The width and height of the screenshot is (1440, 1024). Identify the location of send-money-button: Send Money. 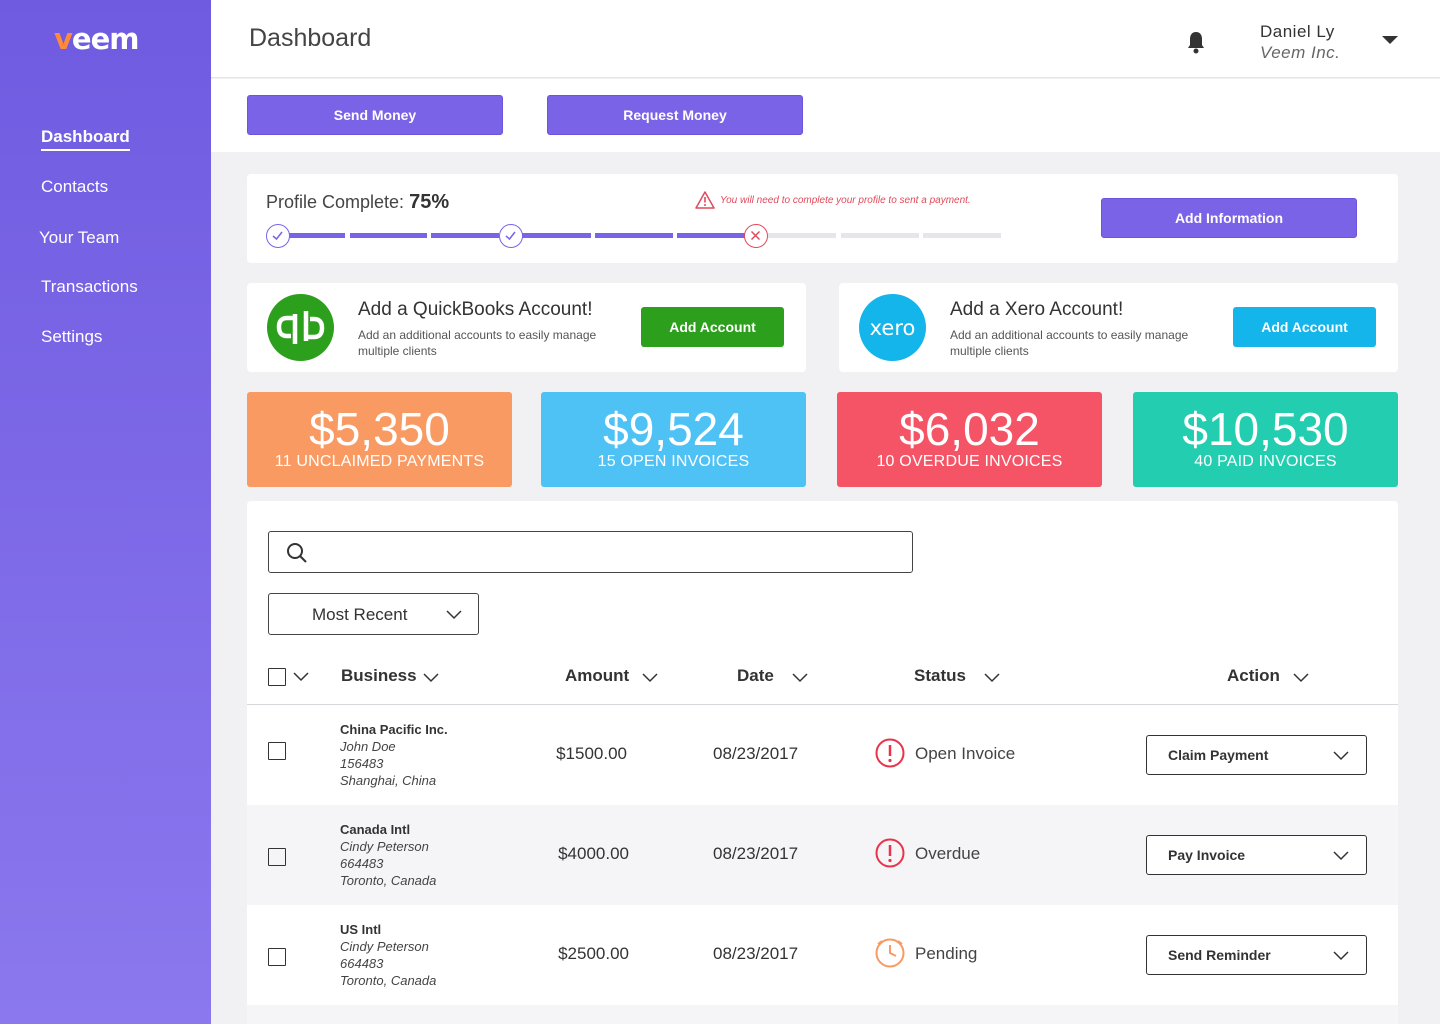
(375, 115).